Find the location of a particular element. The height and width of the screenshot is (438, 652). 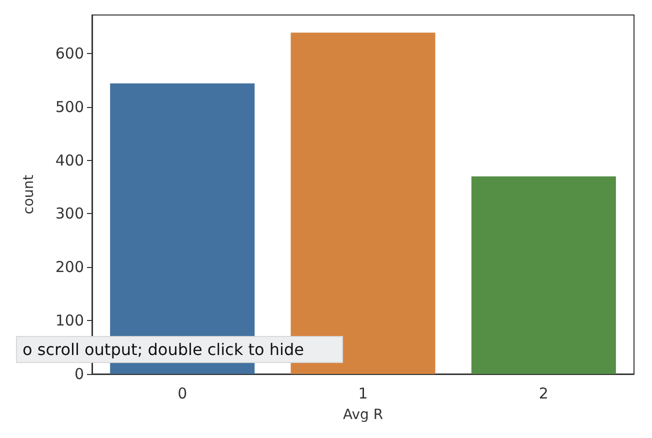

y-tick-label: 100 is located at coordinates (69, 321).